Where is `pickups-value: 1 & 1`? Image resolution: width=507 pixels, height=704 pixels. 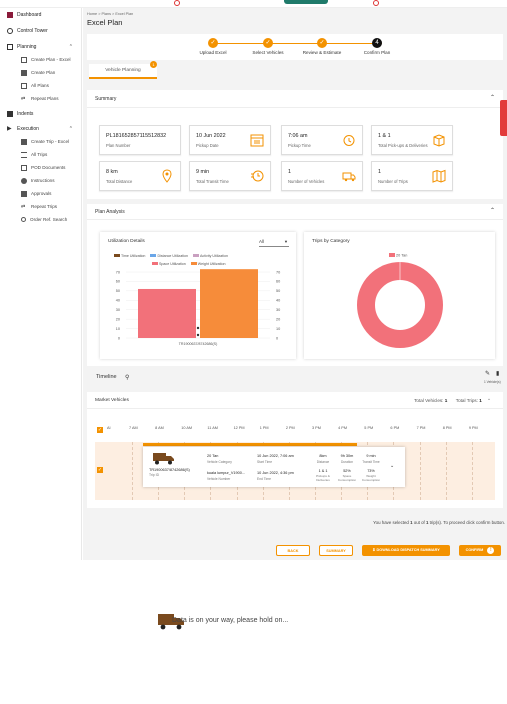 pickups-value: 1 & 1 is located at coordinates (323, 471).